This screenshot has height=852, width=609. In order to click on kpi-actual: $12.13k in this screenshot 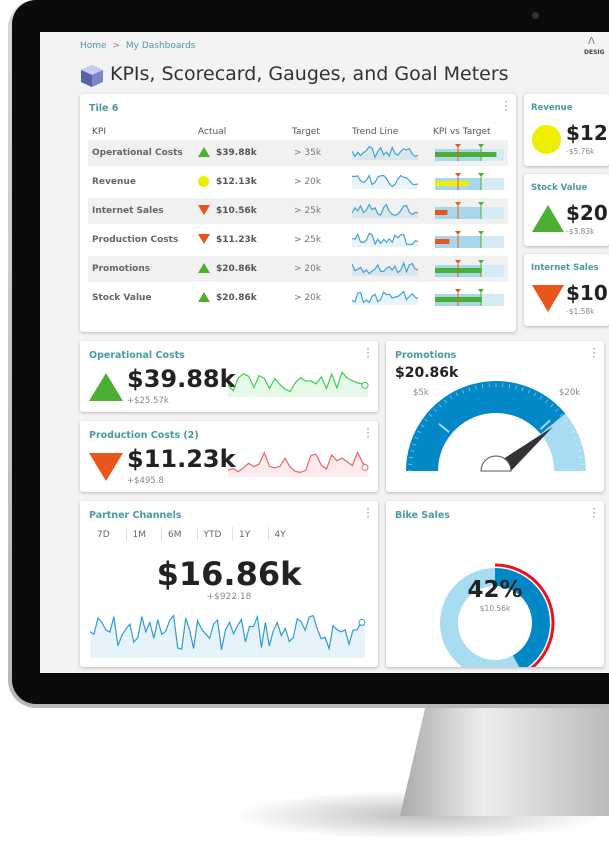, I will do `click(236, 182)`.